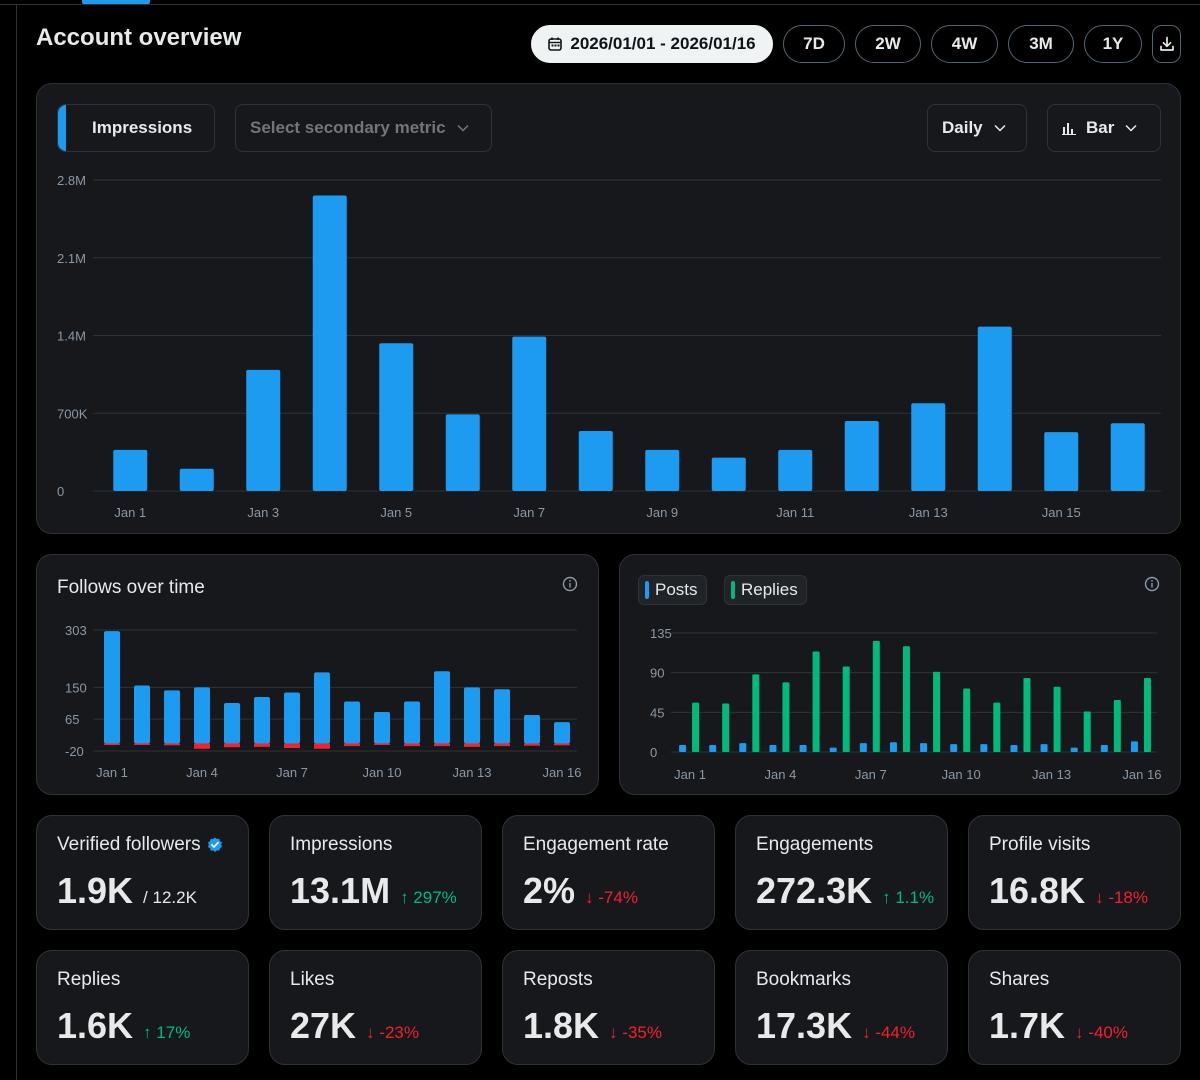 The height and width of the screenshot is (1080, 1200). Describe the element at coordinates (888, 44) in the screenshot. I see `range-2w-button: 2W` at that location.